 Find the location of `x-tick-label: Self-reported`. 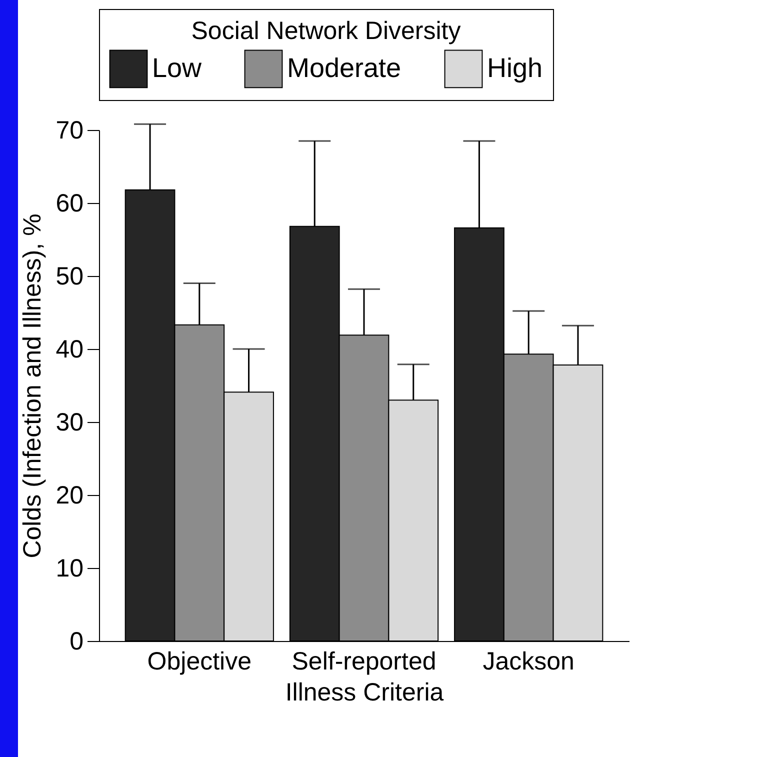

x-tick-label: Self-reported is located at coordinates (364, 662).